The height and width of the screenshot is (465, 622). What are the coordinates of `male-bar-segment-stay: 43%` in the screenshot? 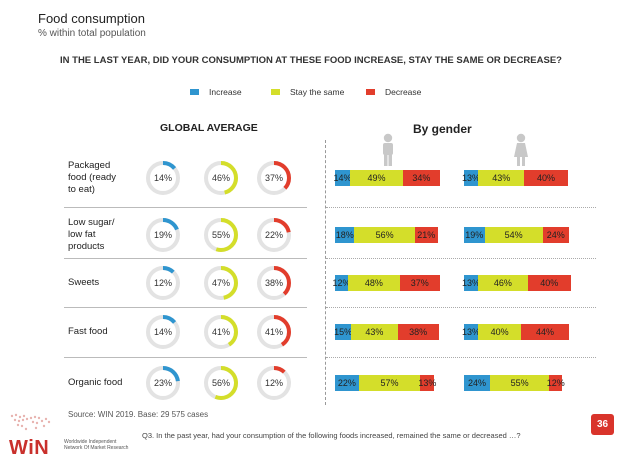 It's located at (374, 332).